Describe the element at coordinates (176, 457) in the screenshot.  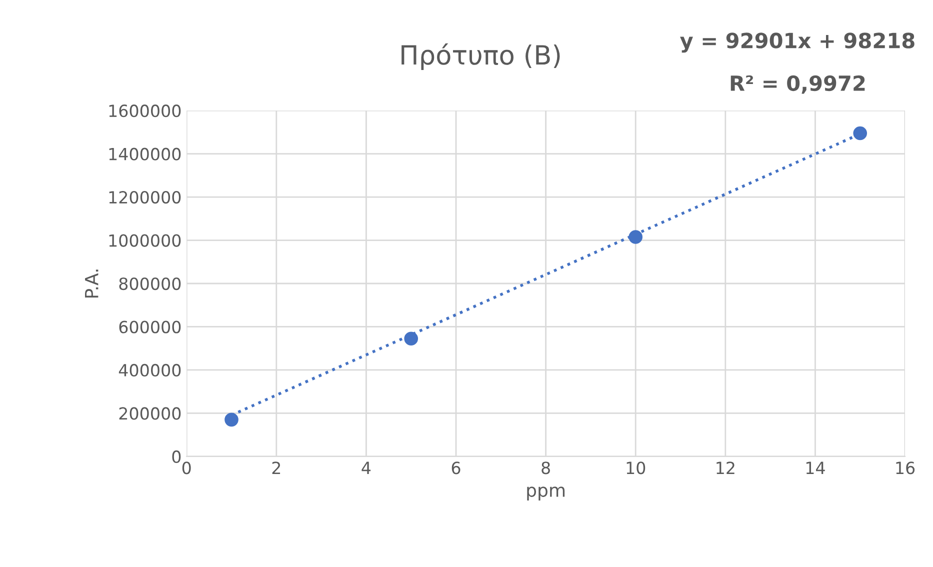
I see `y-tick-label: 0` at that location.